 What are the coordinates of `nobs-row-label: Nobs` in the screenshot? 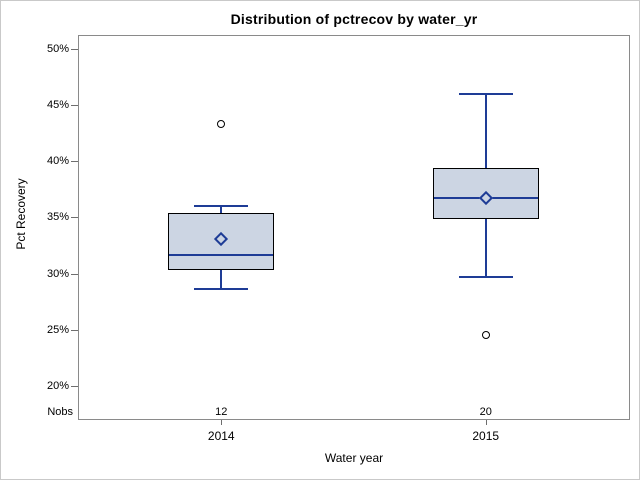 It's located at (60, 412).